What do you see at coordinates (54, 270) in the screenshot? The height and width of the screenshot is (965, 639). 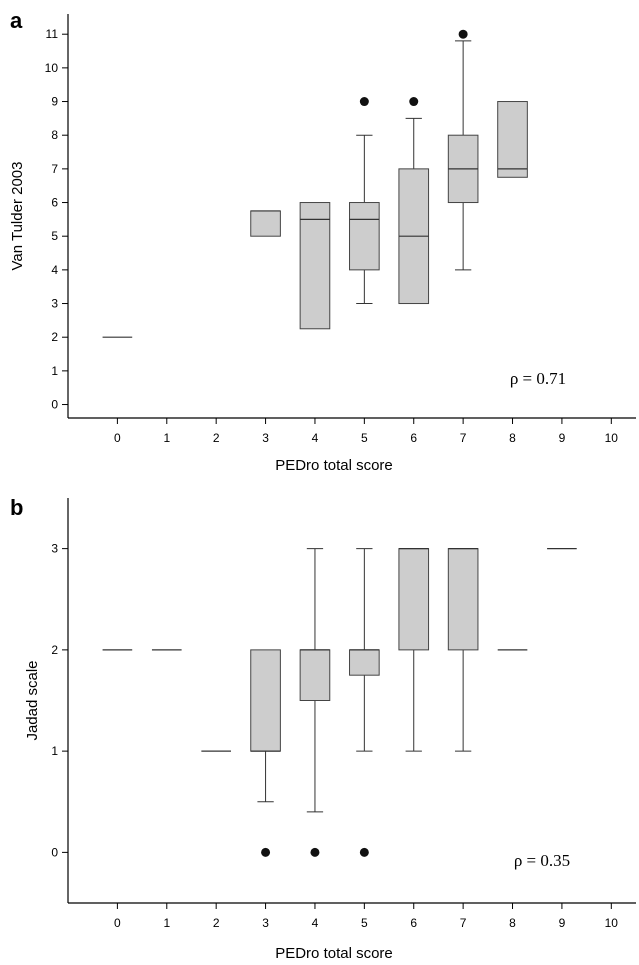 I see `y-tick-label: 4` at bounding box center [54, 270].